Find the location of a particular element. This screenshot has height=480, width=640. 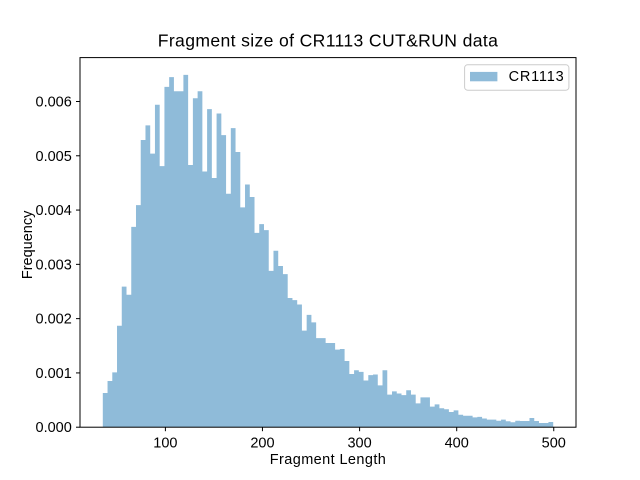

svg-text: CR1113 is located at coordinates (537, 77).